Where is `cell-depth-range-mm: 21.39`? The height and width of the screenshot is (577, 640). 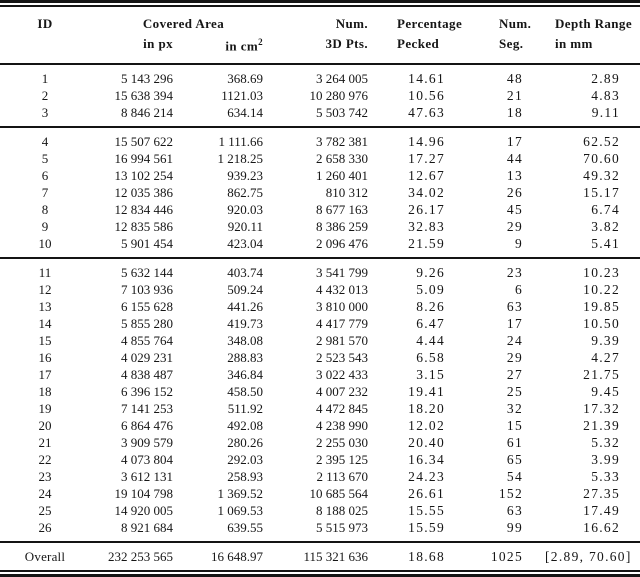 cell-depth-range-mm: 21.39 is located at coordinates (602, 426).